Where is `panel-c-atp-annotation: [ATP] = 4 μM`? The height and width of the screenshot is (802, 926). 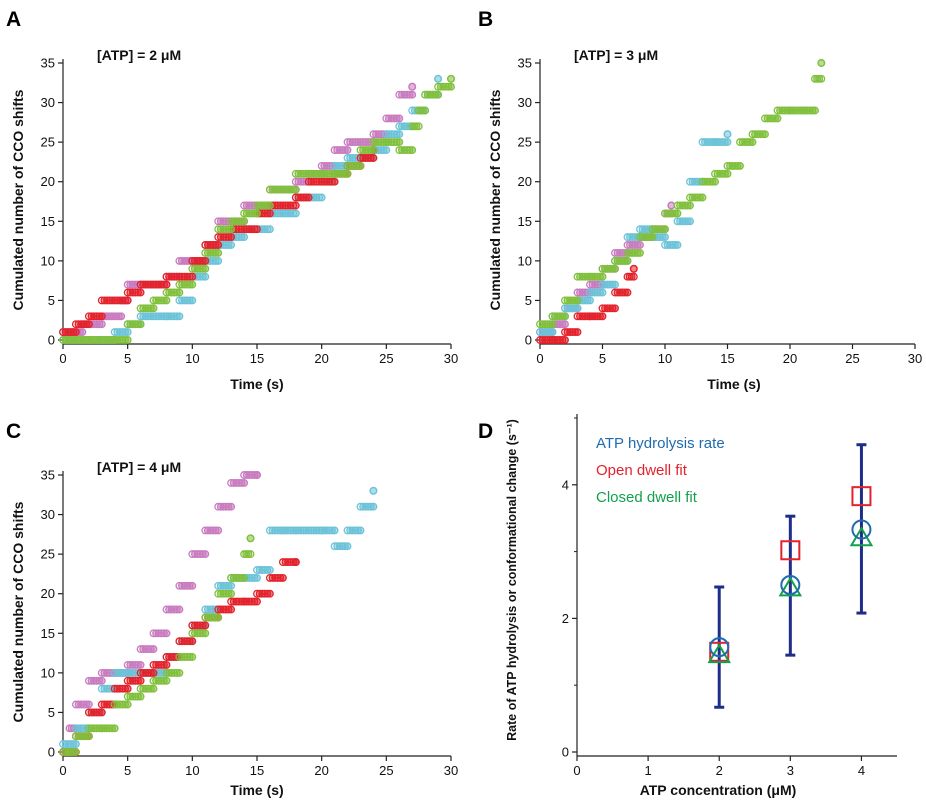
panel-c-atp-annotation: [ATP] = 4 μM is located at coordinates (139, 467).